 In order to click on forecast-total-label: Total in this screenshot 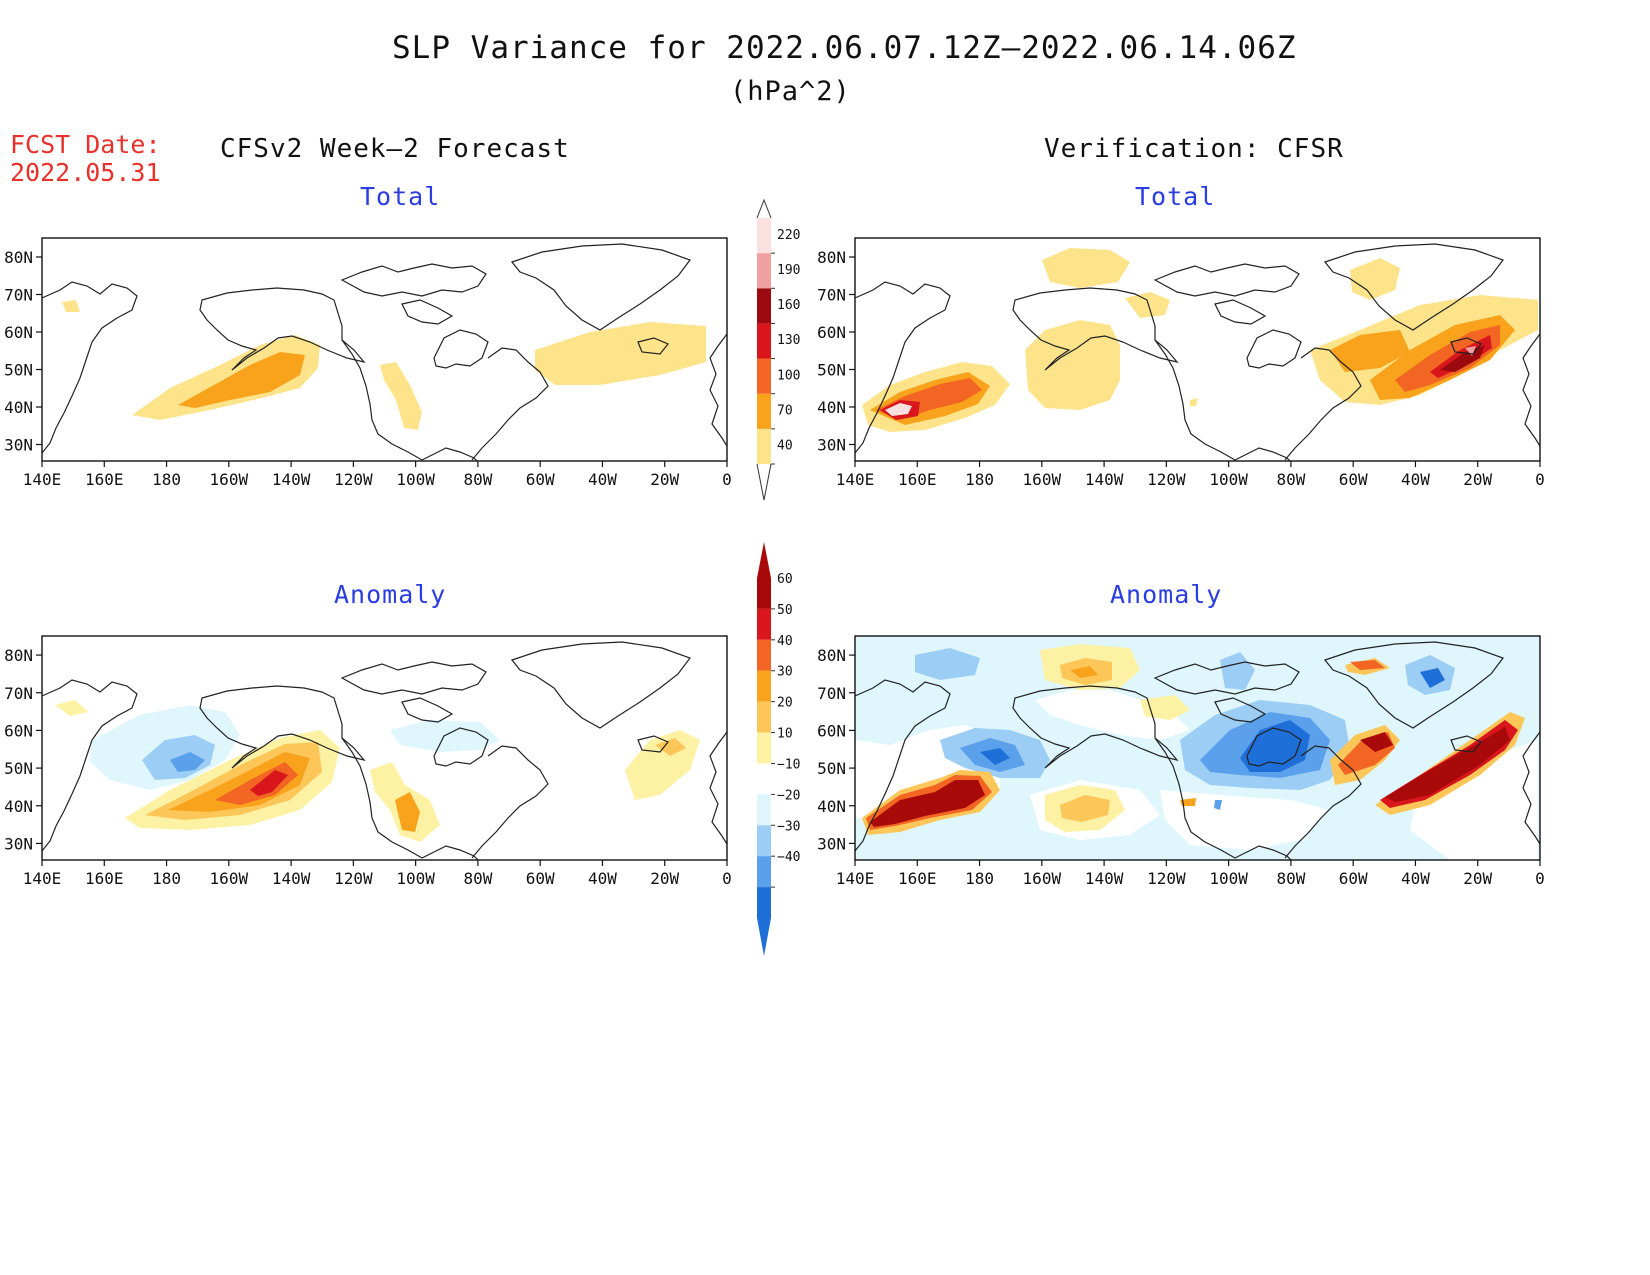, I will do `click(400, 196)`.